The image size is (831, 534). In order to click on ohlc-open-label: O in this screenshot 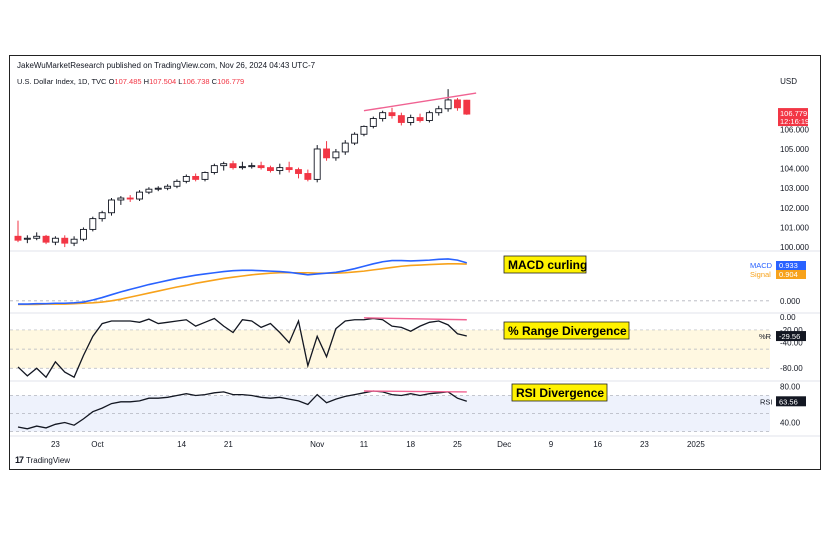, I will do `click(111, 81)`.